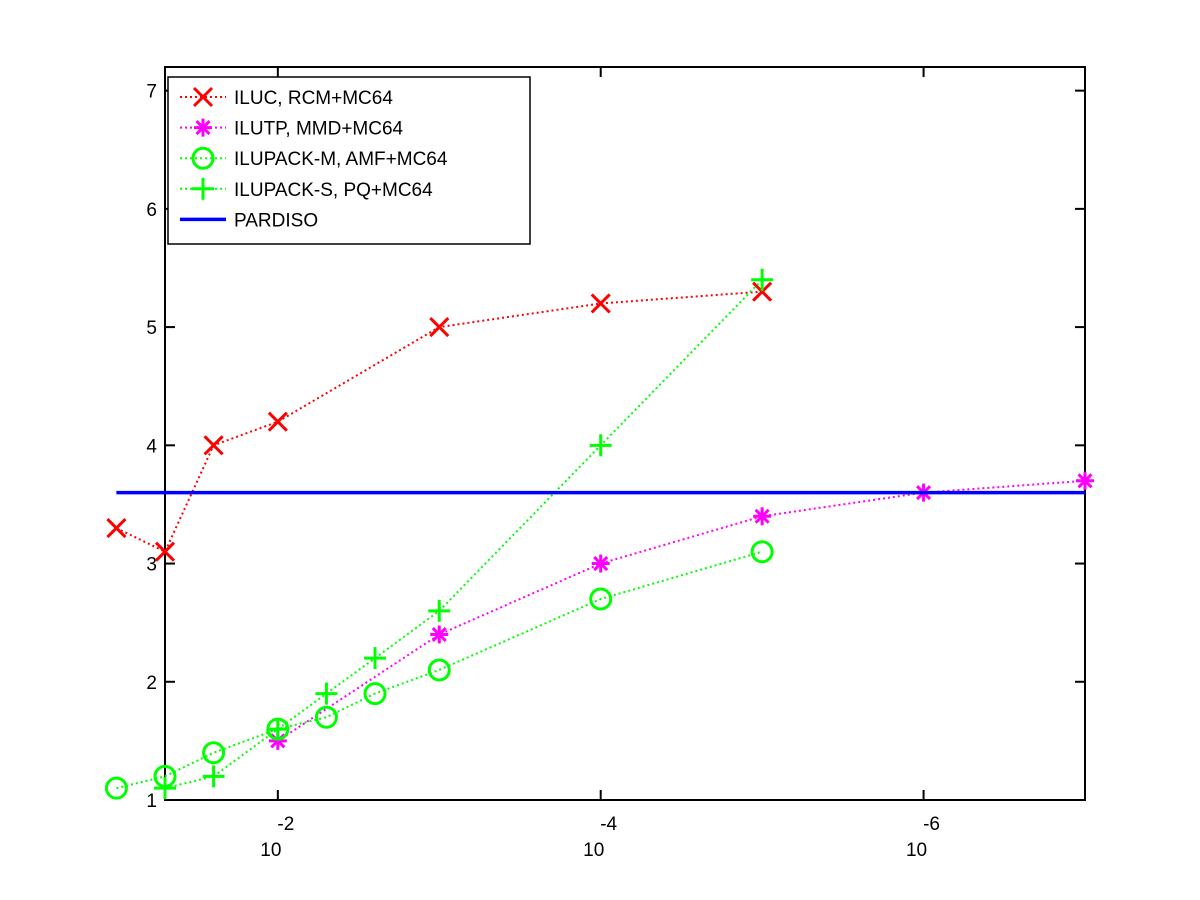  Describe the element at coordinates (931, 824) in the screenshot. I see `x-tick-label-exponent: -6` at that location.